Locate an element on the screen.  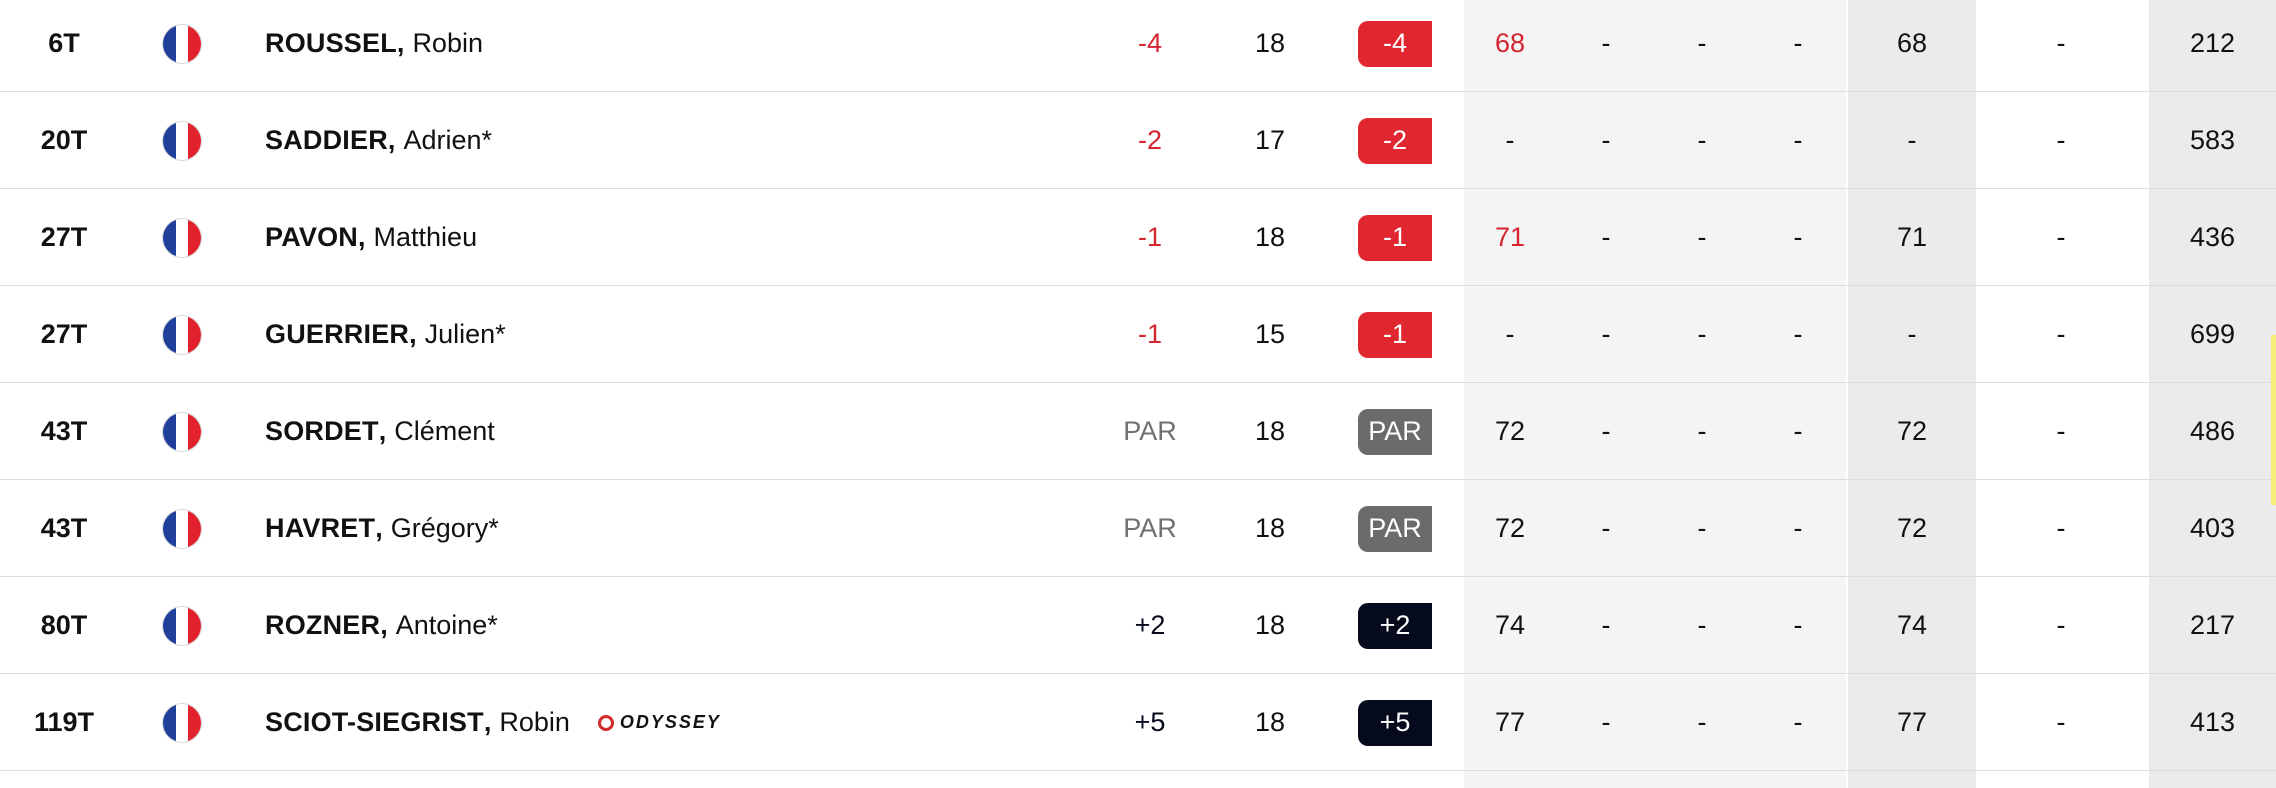
player-first-name: Clément is located at coordinates (444, 431).